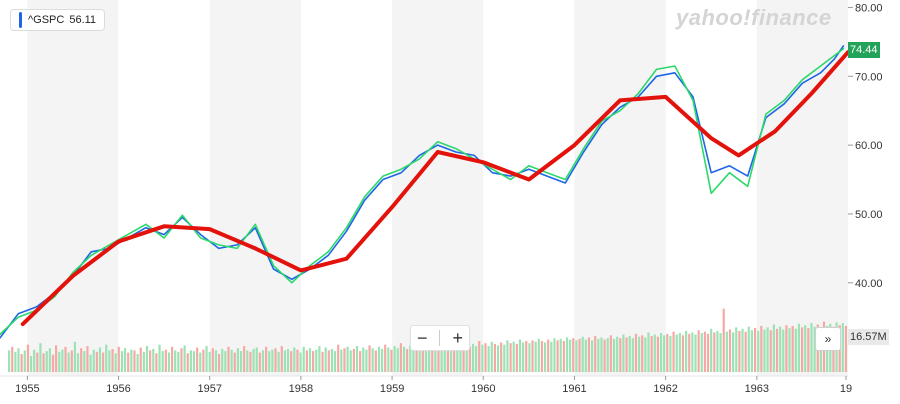  Describe the element at coordinates (802, 188) in the screenshot. I see `year-band-1963` at that location.